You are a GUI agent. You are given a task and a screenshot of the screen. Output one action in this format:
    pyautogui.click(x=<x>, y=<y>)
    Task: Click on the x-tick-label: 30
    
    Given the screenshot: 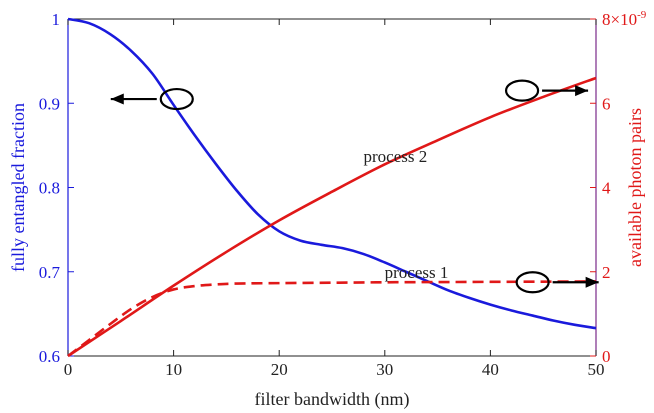 What is the action you would take?
    pyautogui.click(x=384, y=369)
    